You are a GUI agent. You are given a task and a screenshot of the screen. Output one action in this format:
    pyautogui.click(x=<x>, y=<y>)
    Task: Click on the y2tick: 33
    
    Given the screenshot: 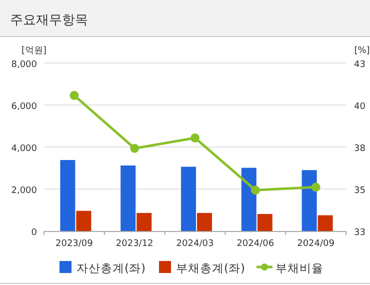 What is the action you would take?
    pyautogui.click(x=360, y=233)
    